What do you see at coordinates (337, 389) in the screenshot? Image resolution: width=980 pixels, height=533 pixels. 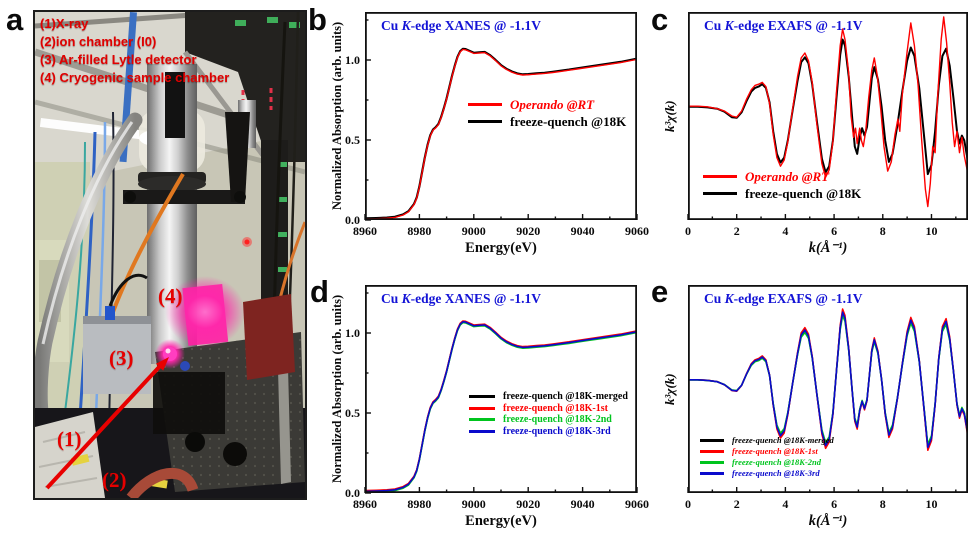 I see `y-axis-label-d: Normalized Absorption (arb. units)` at bounding box center [337, 389].